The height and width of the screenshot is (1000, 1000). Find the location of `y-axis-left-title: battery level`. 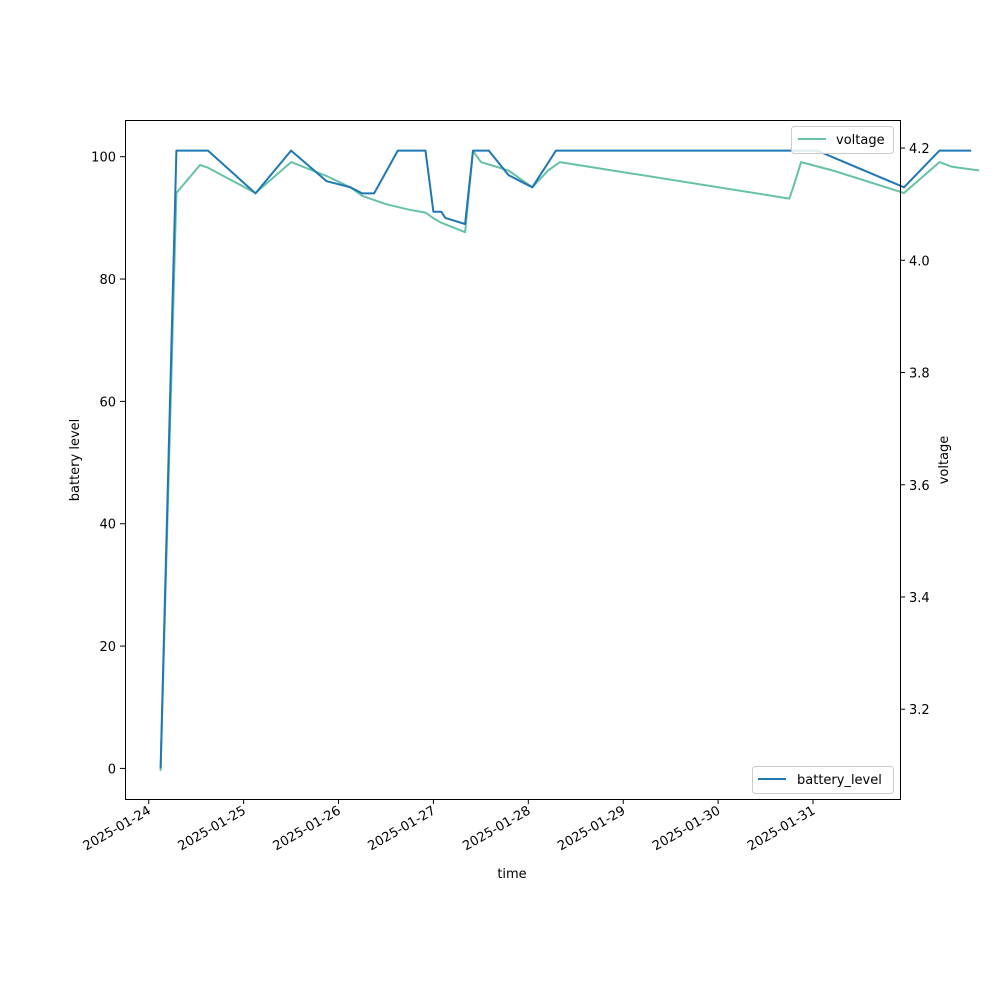

y-axis-left-title: battery level is located at coordinates (75, 460).